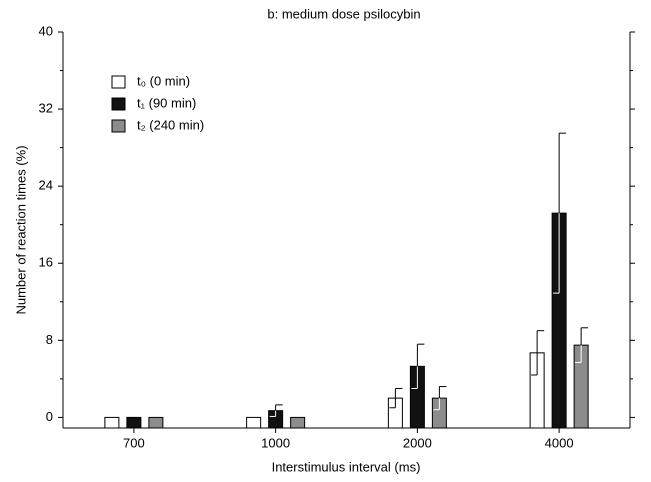 This screenshot has height=482, width=651. I want to click on y-axis-label: Number of reaction times (%), so click(20, 229).